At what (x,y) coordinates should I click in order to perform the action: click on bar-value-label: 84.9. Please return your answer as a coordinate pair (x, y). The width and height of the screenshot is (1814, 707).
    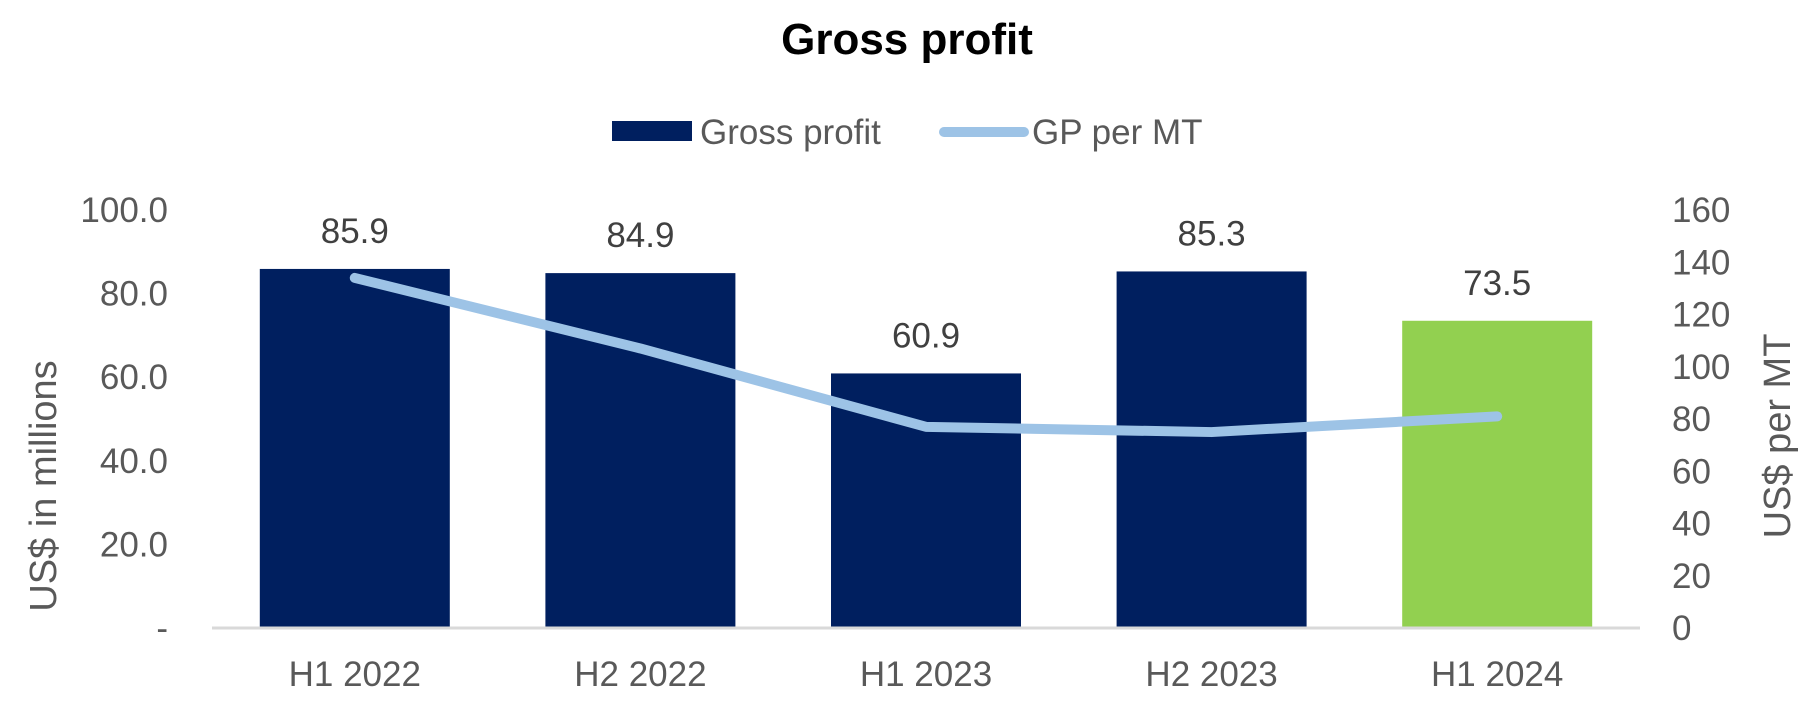
    Looking at the image, I should click on (640, 235).